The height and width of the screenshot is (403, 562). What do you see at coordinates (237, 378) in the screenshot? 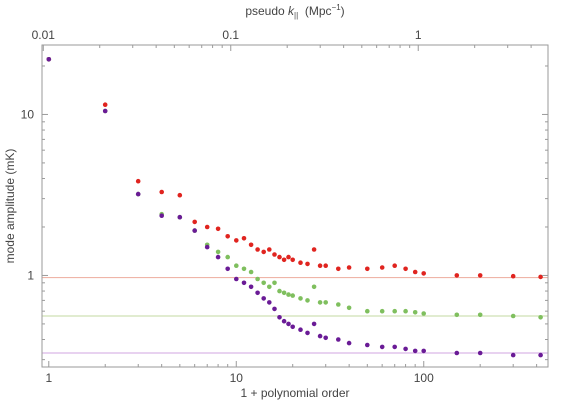
I see `x-tick-label-1: 10` at bounding box center [237, 378].